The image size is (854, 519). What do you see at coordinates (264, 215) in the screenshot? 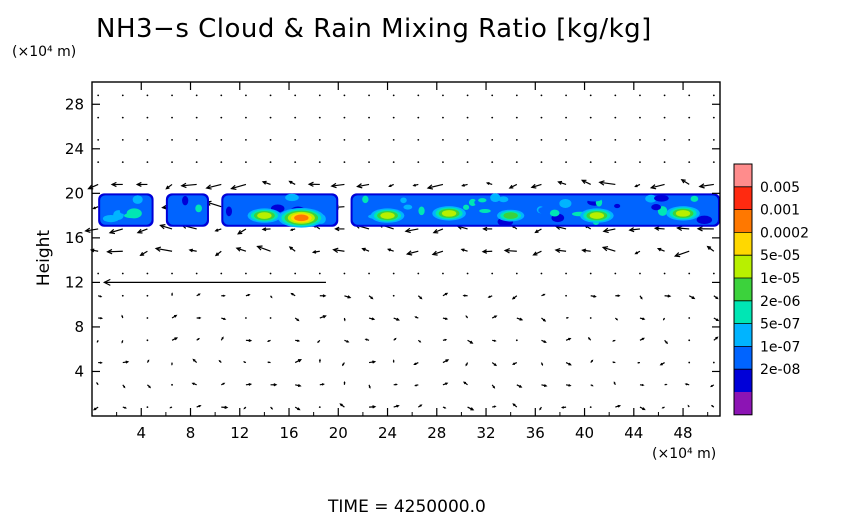
I see `cloud-core` at bounding box center [264, 215].